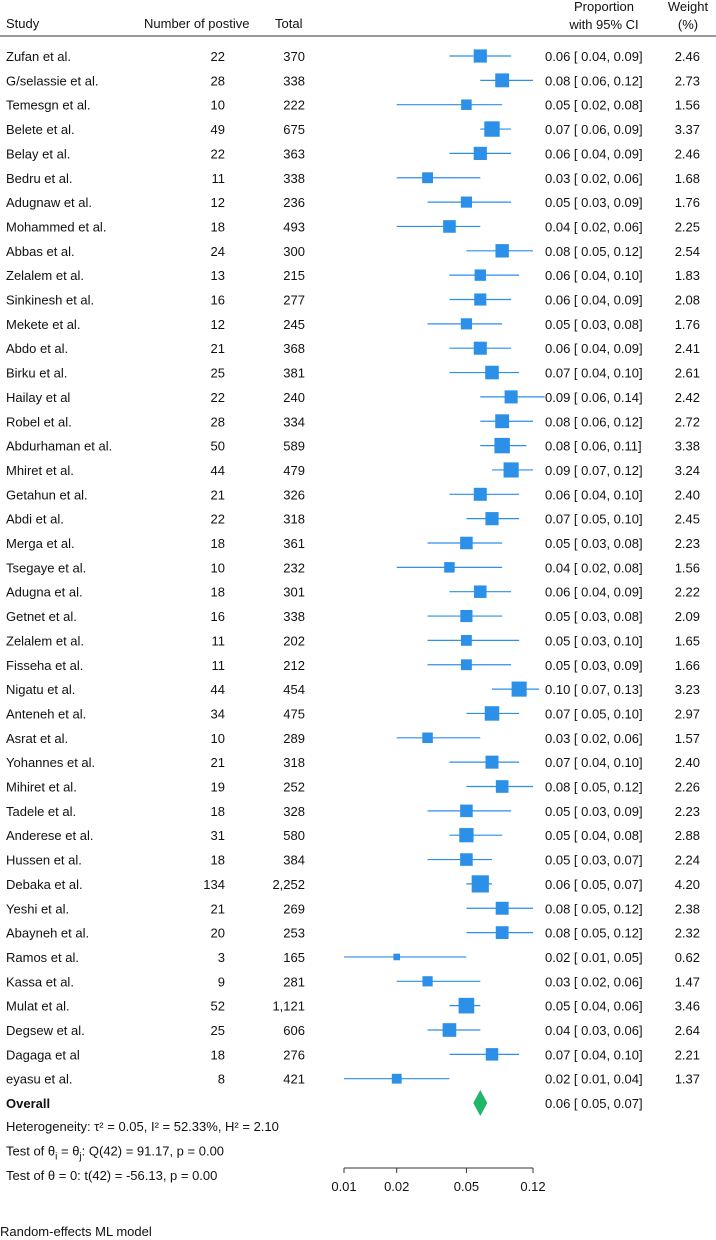 The width and height of the screenshot is (716, 1240). Describe the element at coordinates (353, 1054) in the screenshot. I see `study-row: Dagaga et al 18 276 0.07 [ 0.04, 0.10] 2.21` at that location.